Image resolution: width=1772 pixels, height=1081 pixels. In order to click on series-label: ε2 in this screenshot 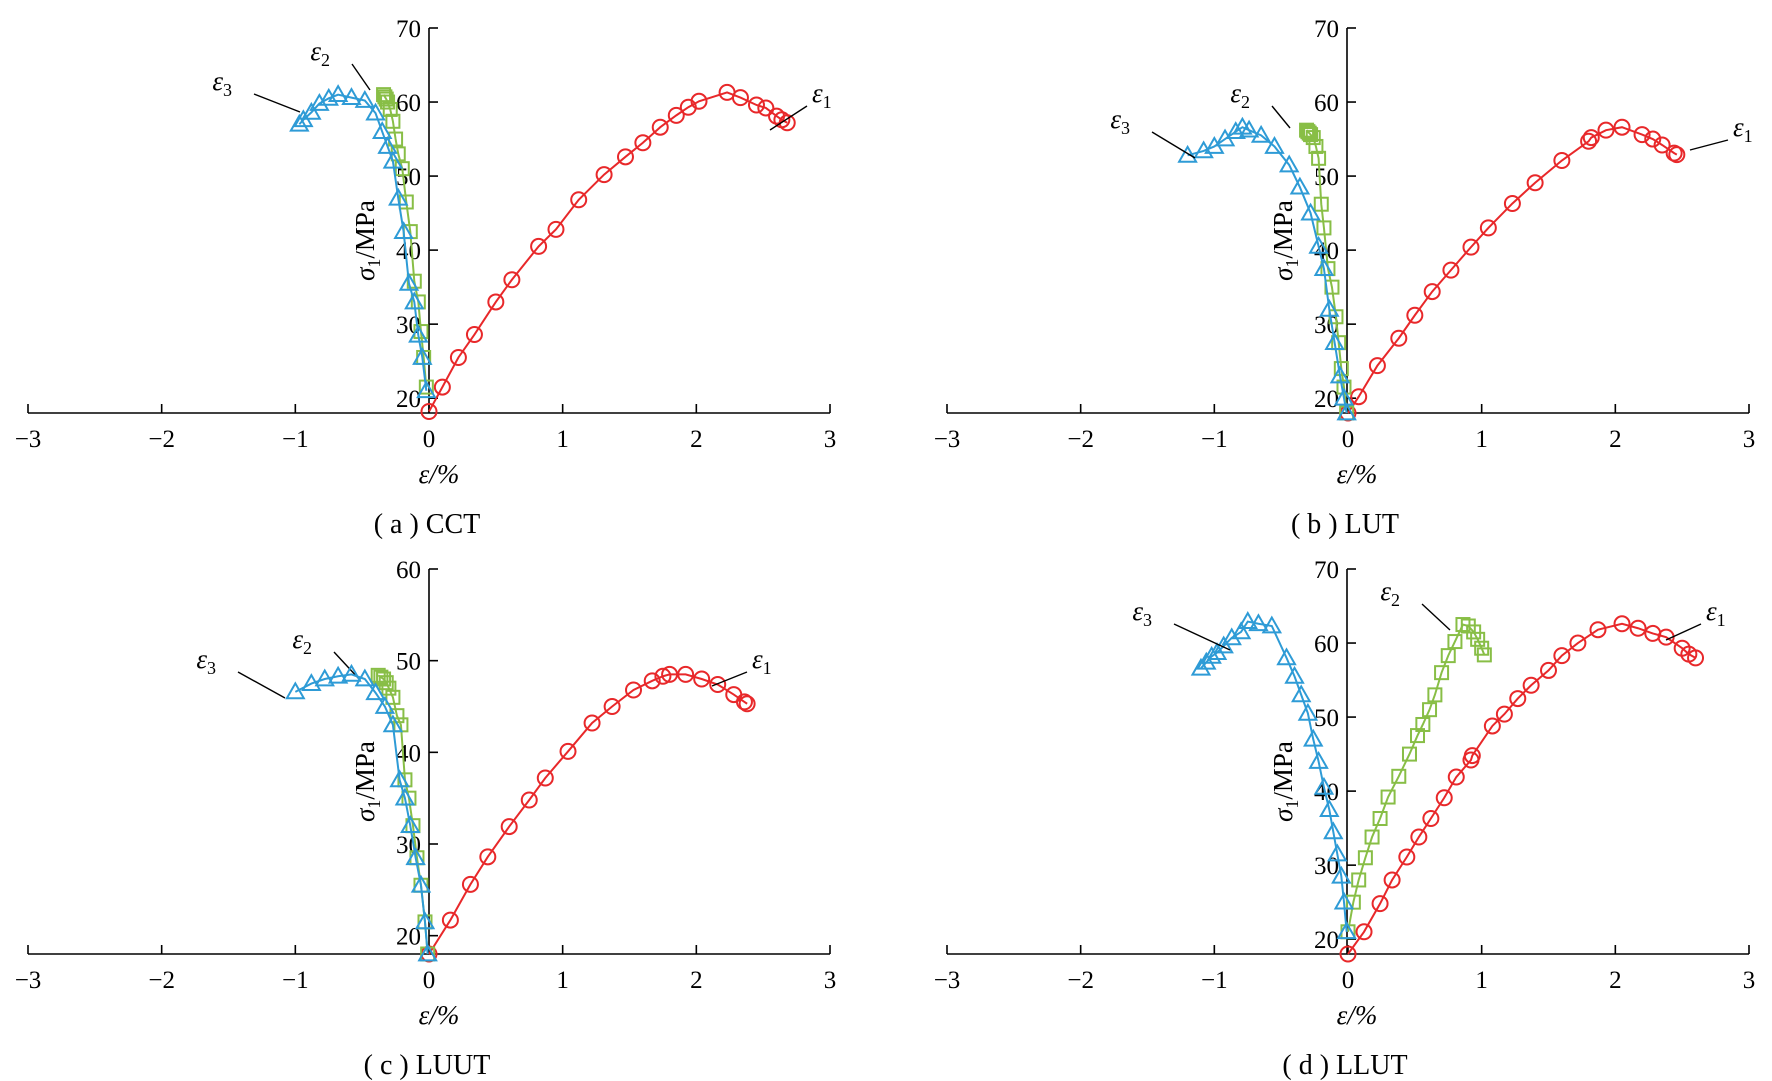, I will do `click(302, 641)`.